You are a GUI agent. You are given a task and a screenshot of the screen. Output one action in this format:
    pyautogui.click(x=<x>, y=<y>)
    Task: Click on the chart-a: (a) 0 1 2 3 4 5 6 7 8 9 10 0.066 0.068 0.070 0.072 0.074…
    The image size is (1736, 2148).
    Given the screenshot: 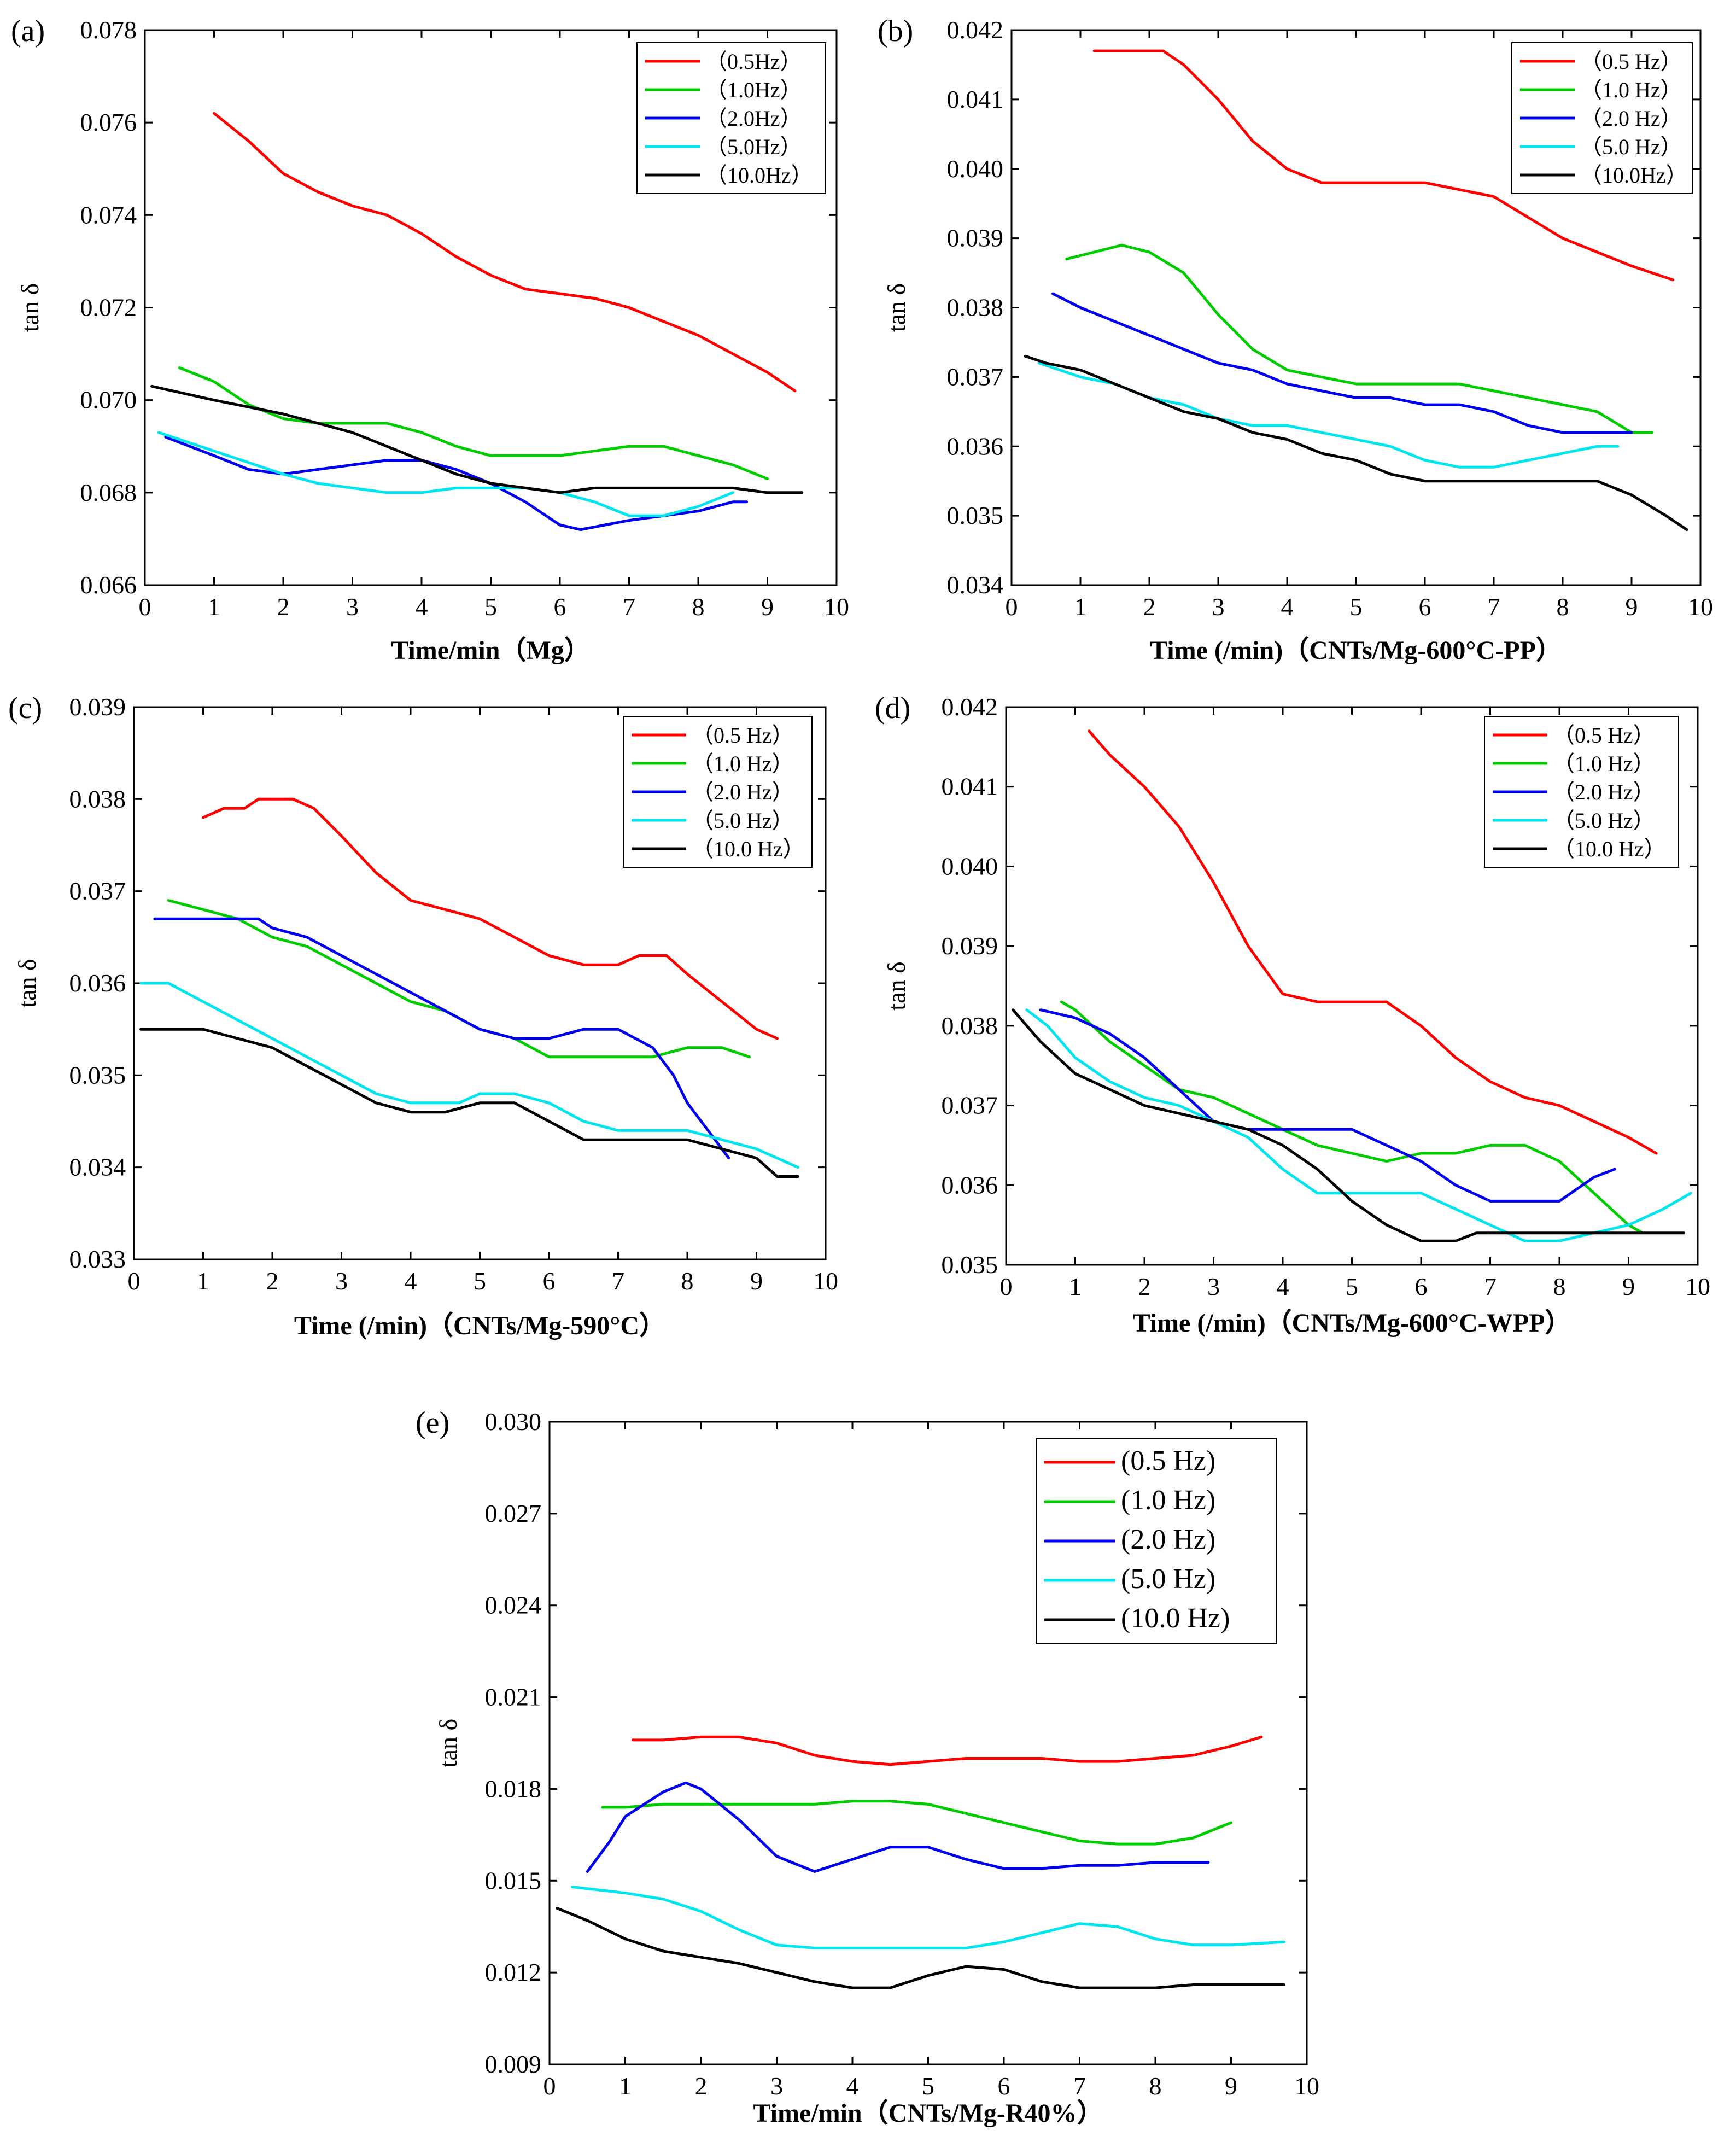 What is the action you would take?
    pyautogui.click(x=430, y=339)
    